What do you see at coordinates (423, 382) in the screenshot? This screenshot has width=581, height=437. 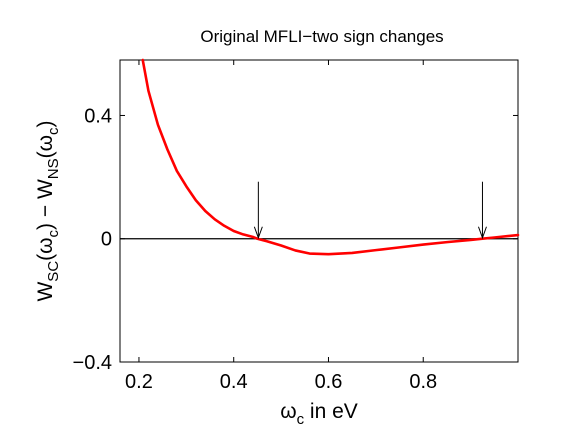 I see `x-tick-label: 0.8` at bounding box center [423, 382].